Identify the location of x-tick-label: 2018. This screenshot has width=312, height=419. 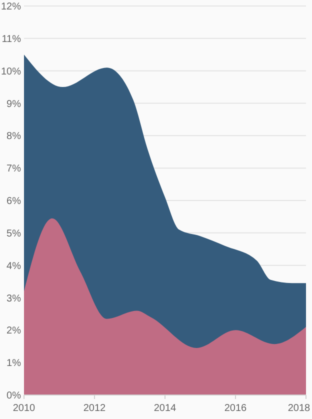
(299, 408).